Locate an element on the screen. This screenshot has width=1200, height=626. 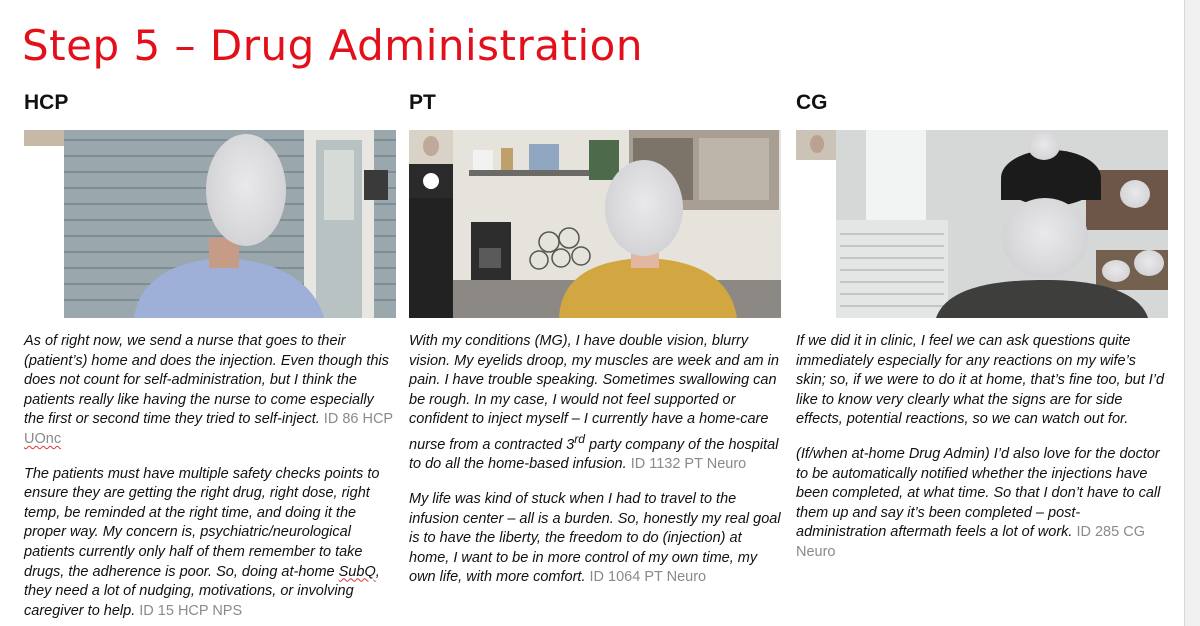
column-header-hcp: HCP is located at coordinates (46, 102).